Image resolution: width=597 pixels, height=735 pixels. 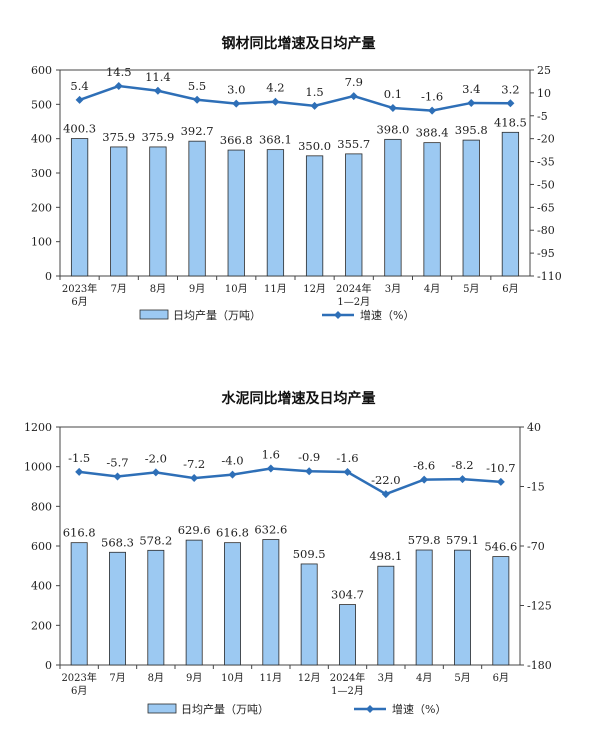 What do you see at coordinates (501, 678) in the screenshot?
I see `cement-x-tick-label: 6月` at bounding box center [501, 678].